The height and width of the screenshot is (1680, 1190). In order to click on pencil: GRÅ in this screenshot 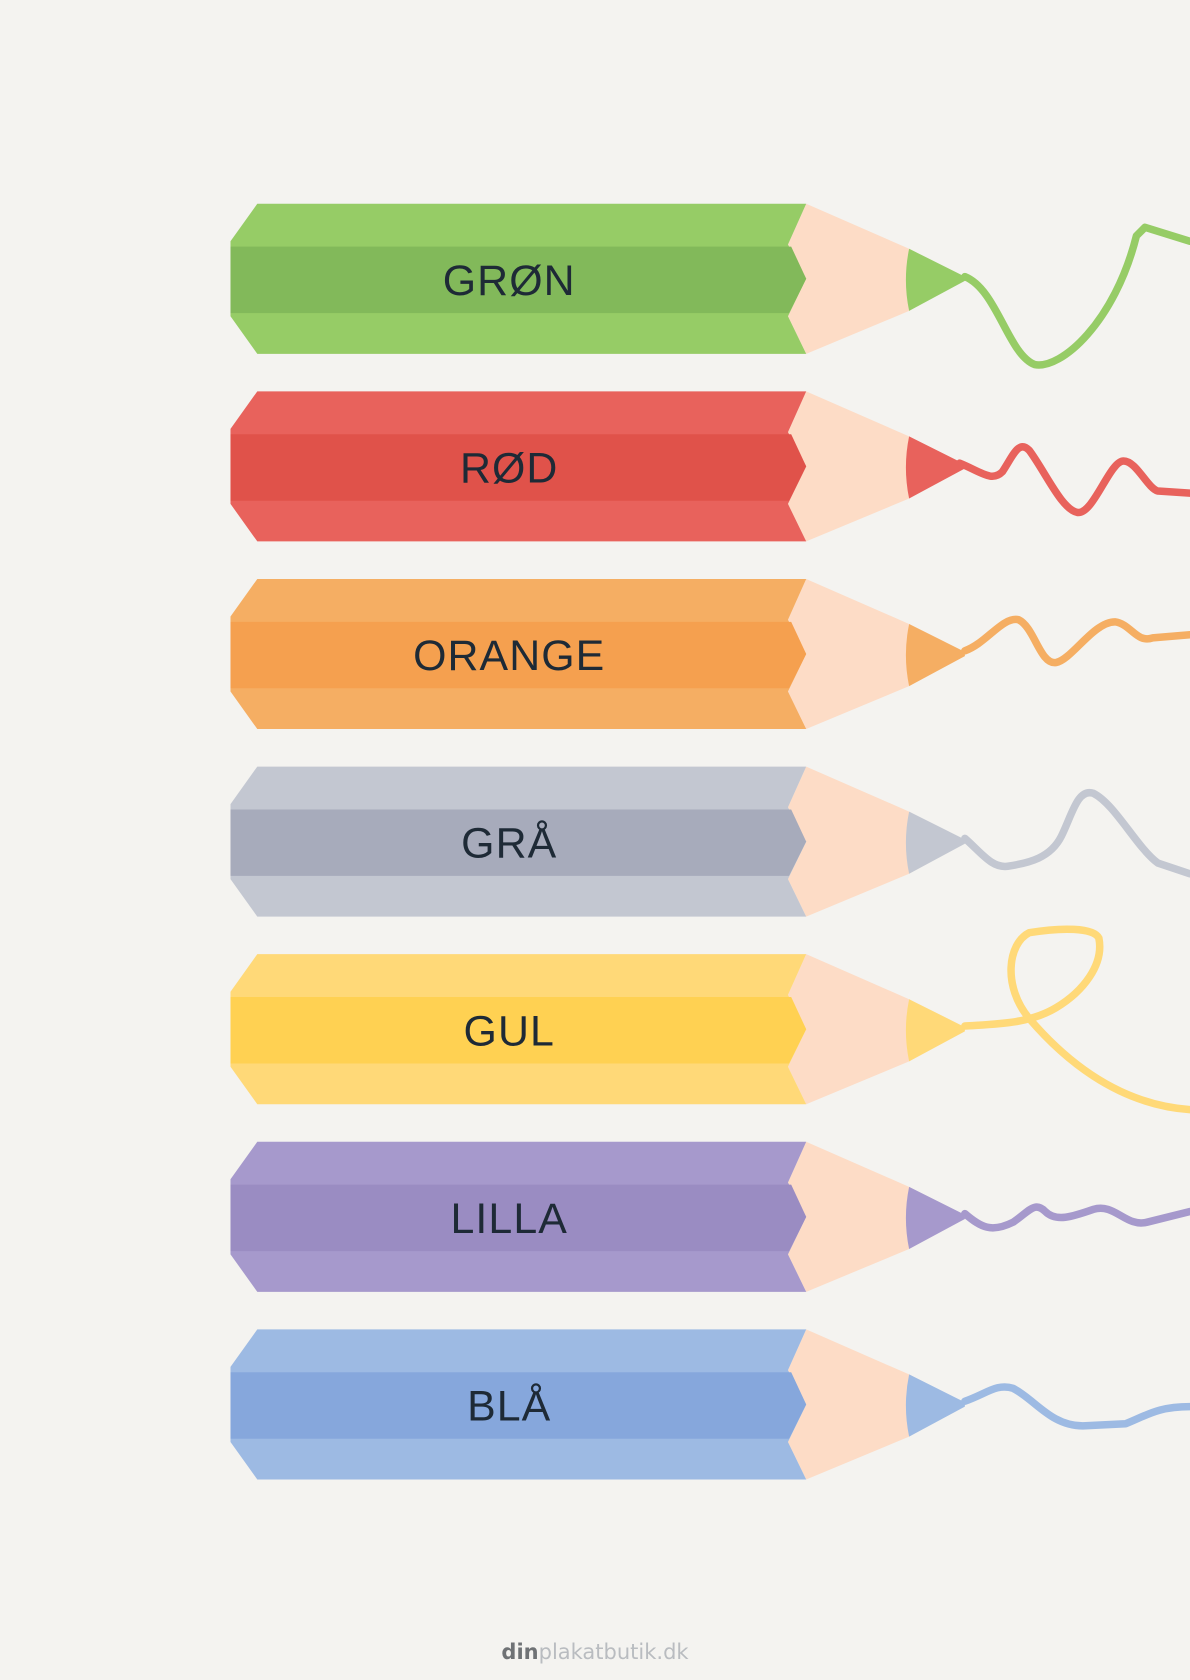, I will do `click(710, 841)`.